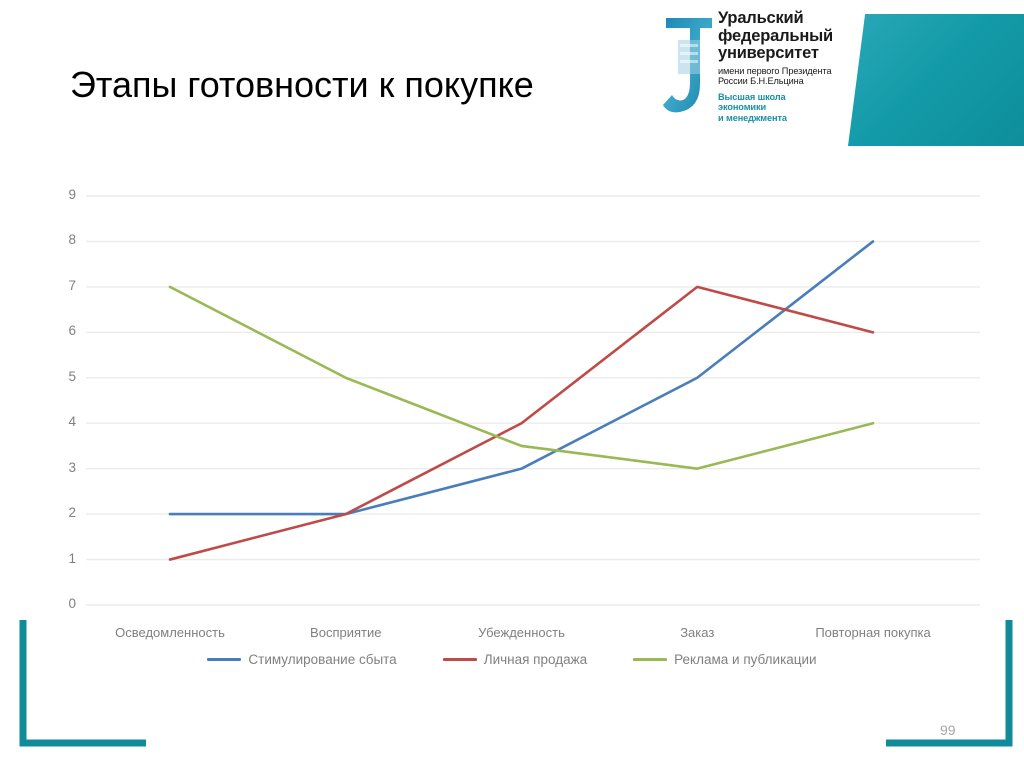  I want to click on x-axis-tick-label: Восприятие, so click(346, 632).